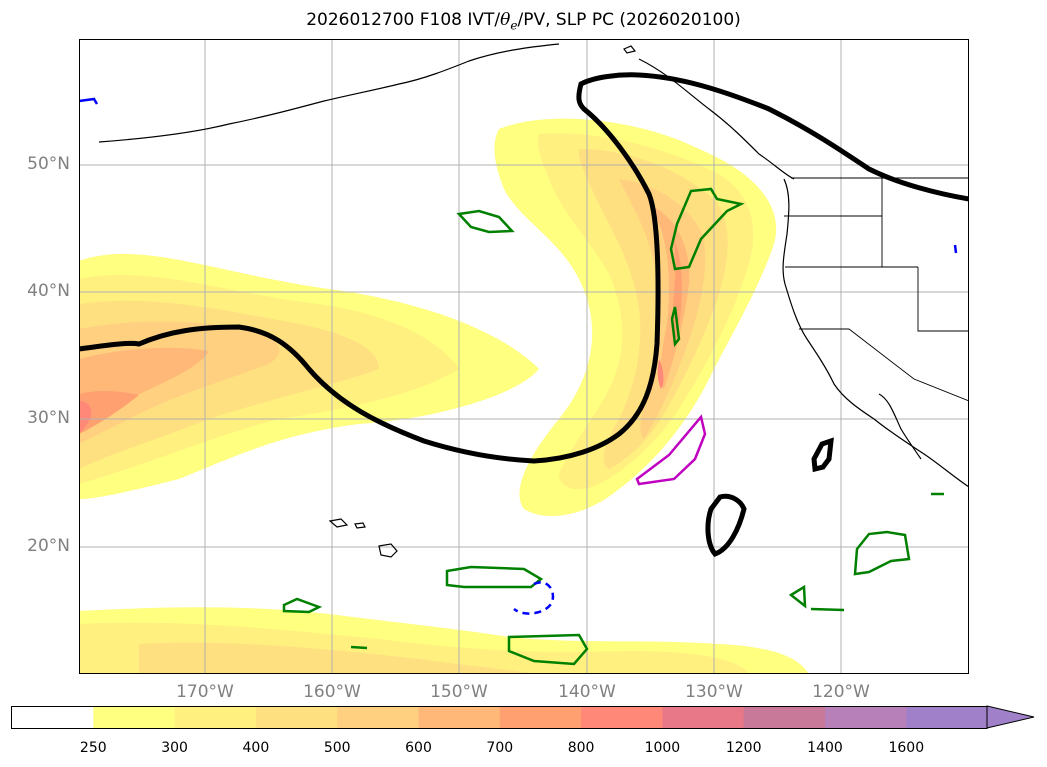 This screenshot has width=1047, height=767. What do you see at coordinates (48, 546) in the screenshot?
I see `lat-label-20: 20°N` at bounding box center [48, 546].